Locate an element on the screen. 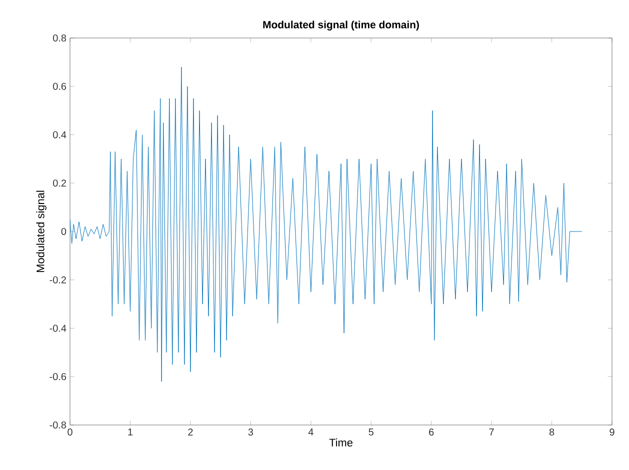  y-tick-label: 0.2 is located at coordinates (59, 183).